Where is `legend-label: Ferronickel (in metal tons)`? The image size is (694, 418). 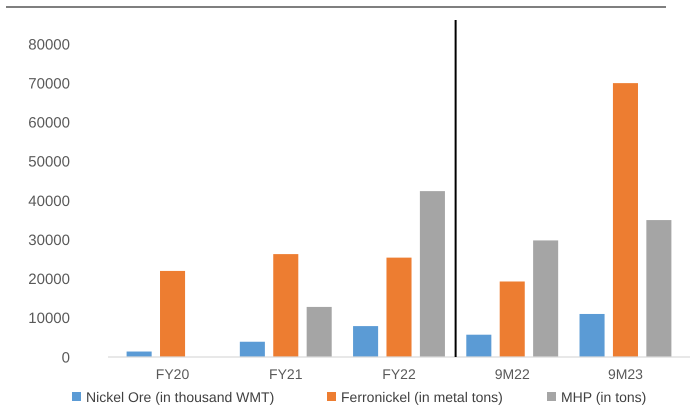
legend-label: Ferronickel (in metal tons) is located at coordinates (422, 396).